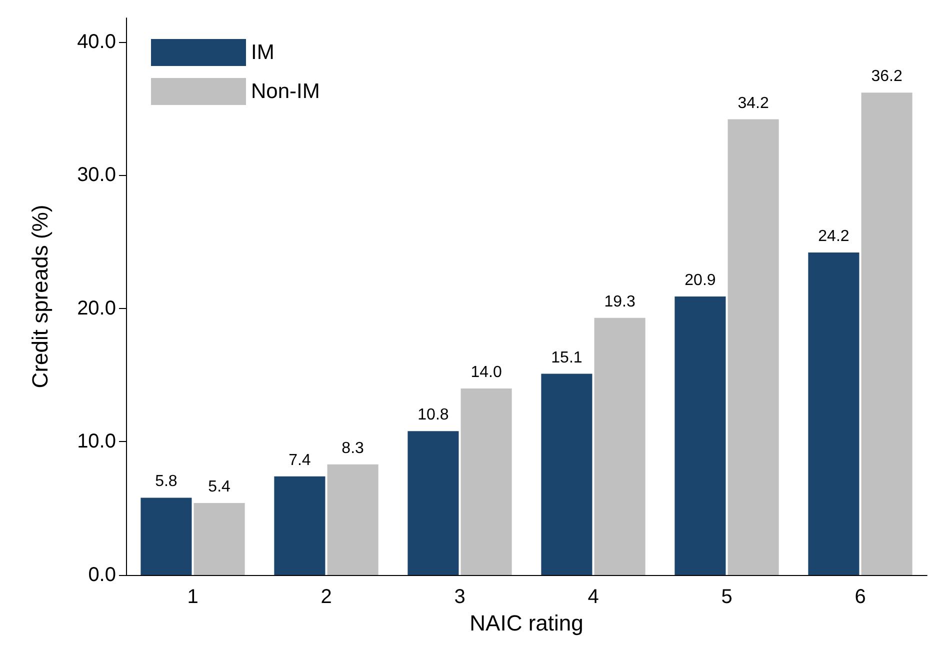 Image resolution: width=951 pixels, height=656 pixels. I want to click on data-label: 36.2, so click(886, 77).